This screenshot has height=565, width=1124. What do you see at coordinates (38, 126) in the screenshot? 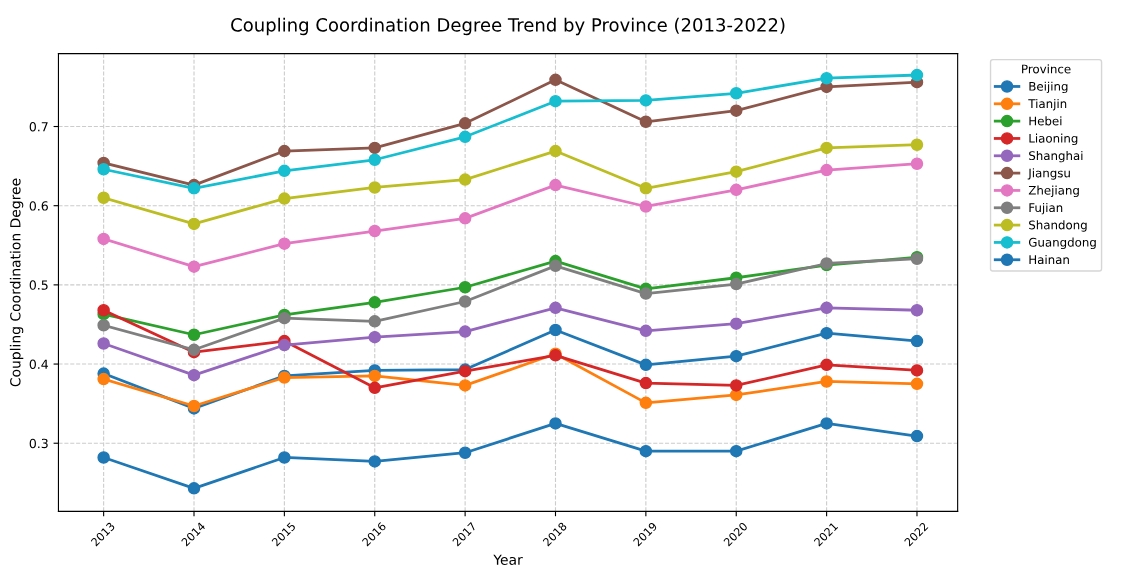
I see `y-tick-label: 0.7` at bounding box center [38, 126].